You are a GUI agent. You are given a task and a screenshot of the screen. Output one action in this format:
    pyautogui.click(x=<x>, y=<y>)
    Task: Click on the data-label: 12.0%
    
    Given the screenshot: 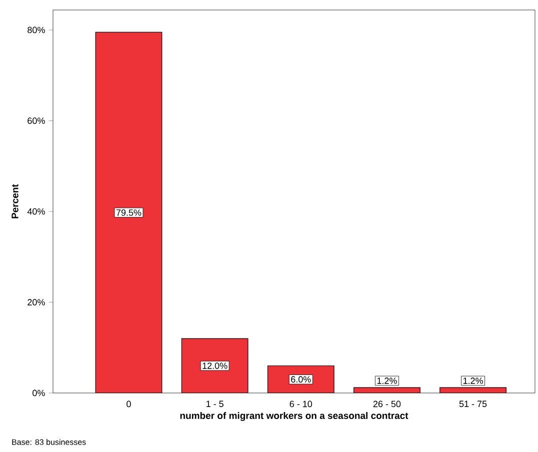 What is the action you would take?
    pyautogui.click(x=215, y=365)
    